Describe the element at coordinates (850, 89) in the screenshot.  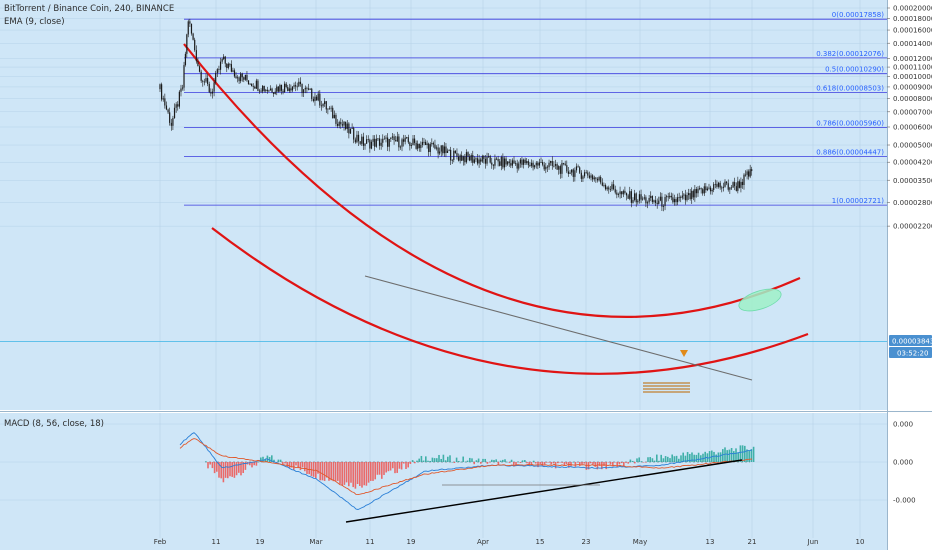
I see `fib-level-label: 0.618(0.00008503)` at that location.